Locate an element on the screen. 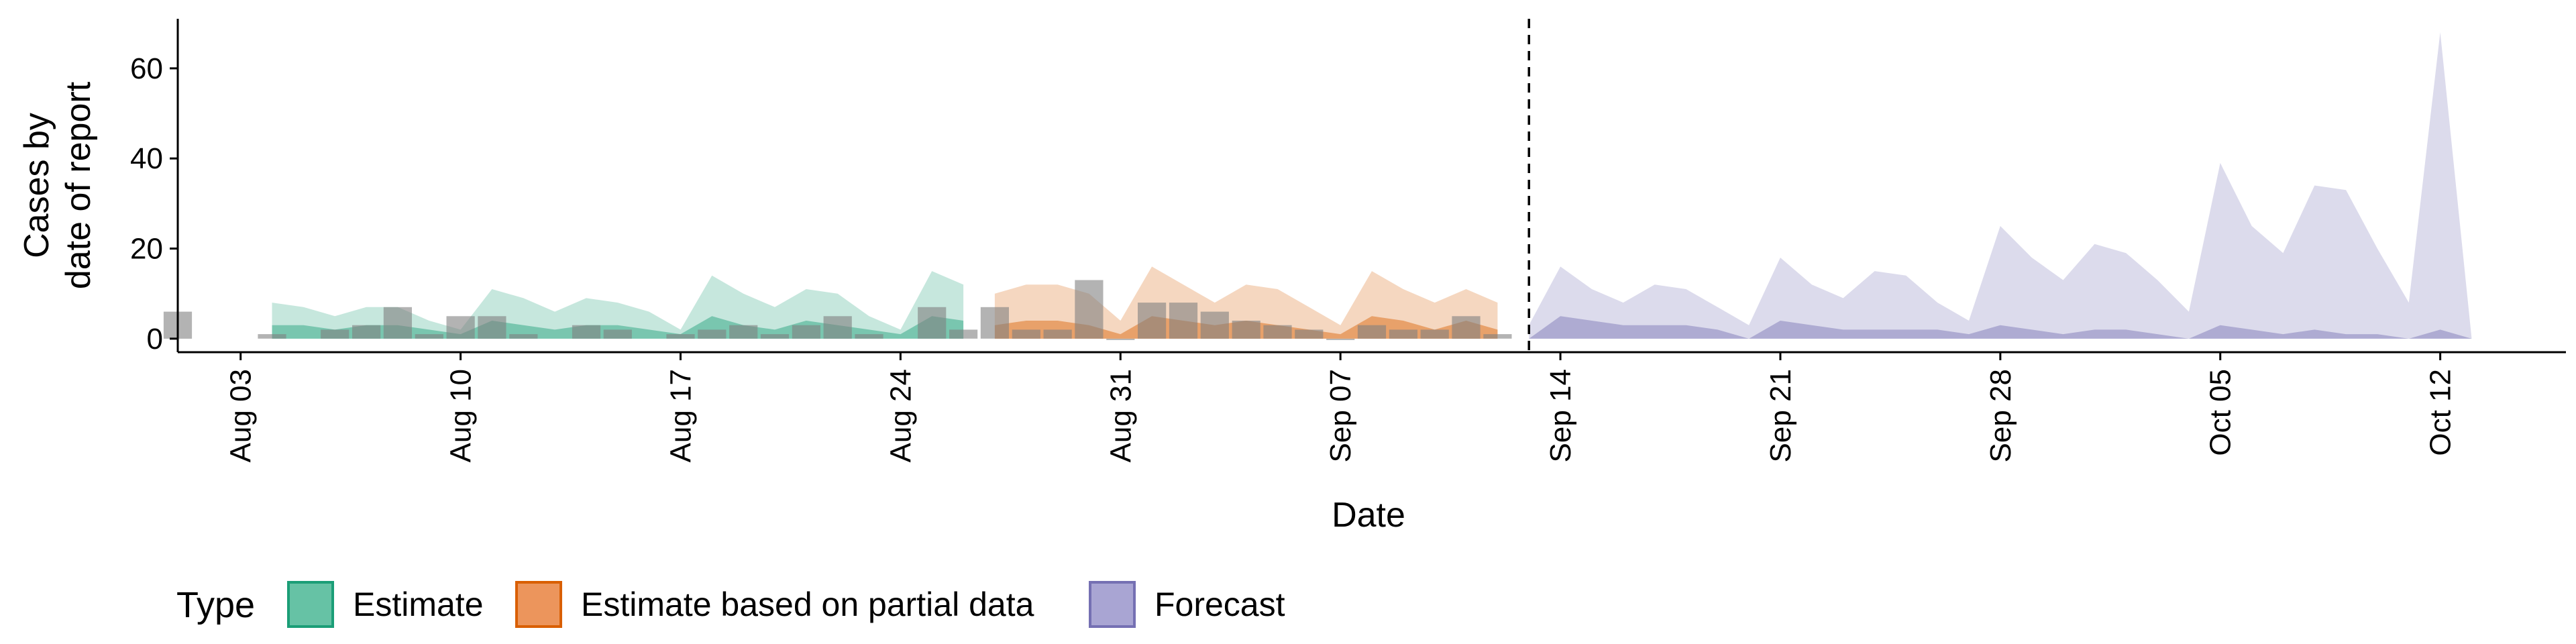 The image size is (2576, 644). x-tick-label: Aug 10 is located at coordinates (461, 415).